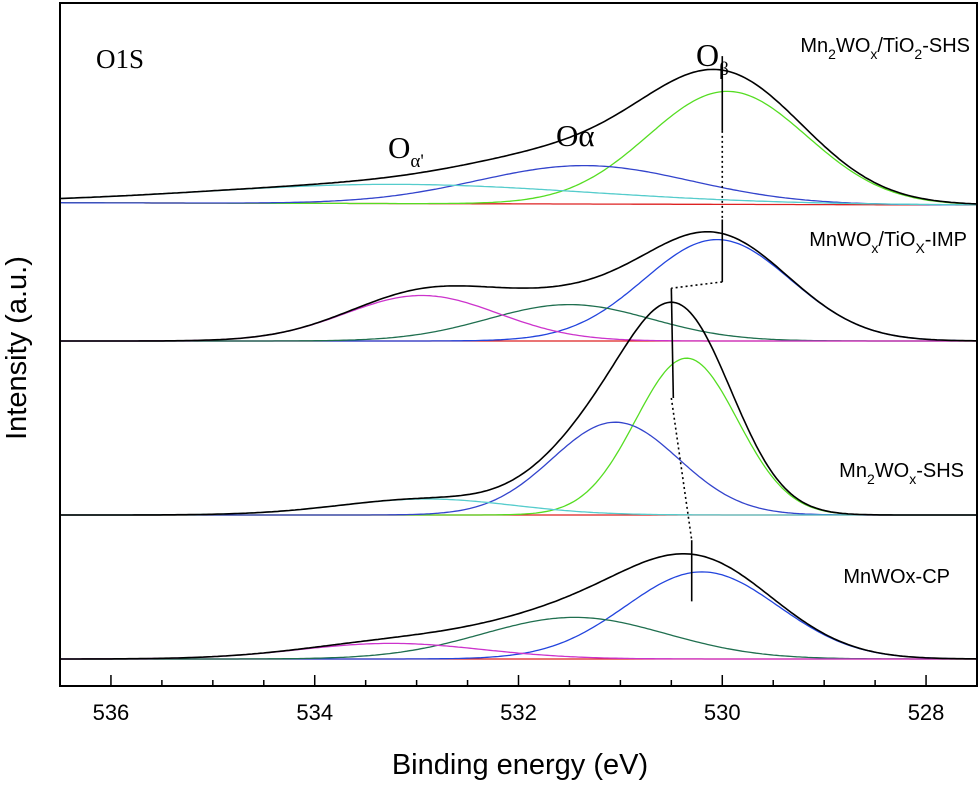 This screenshot has width=980, height=788. I want to click on peak-label-o-alpha2: Oα', so click(406, 151).